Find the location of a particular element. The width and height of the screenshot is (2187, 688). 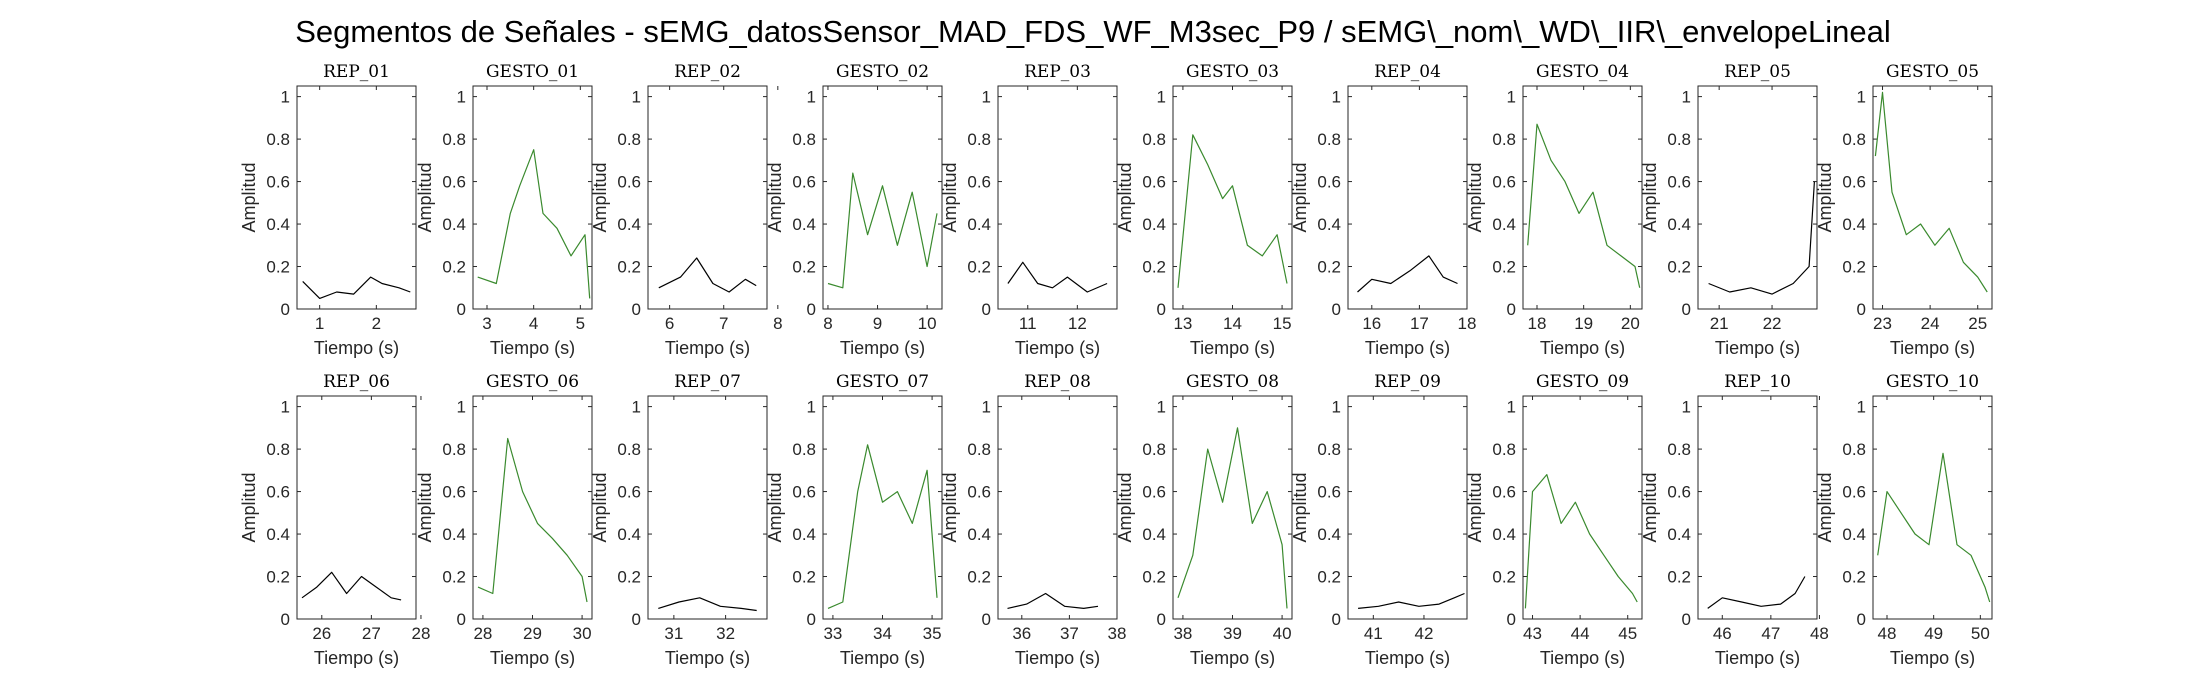

x-tick-label: 31 is located at coordinates (673, 633).